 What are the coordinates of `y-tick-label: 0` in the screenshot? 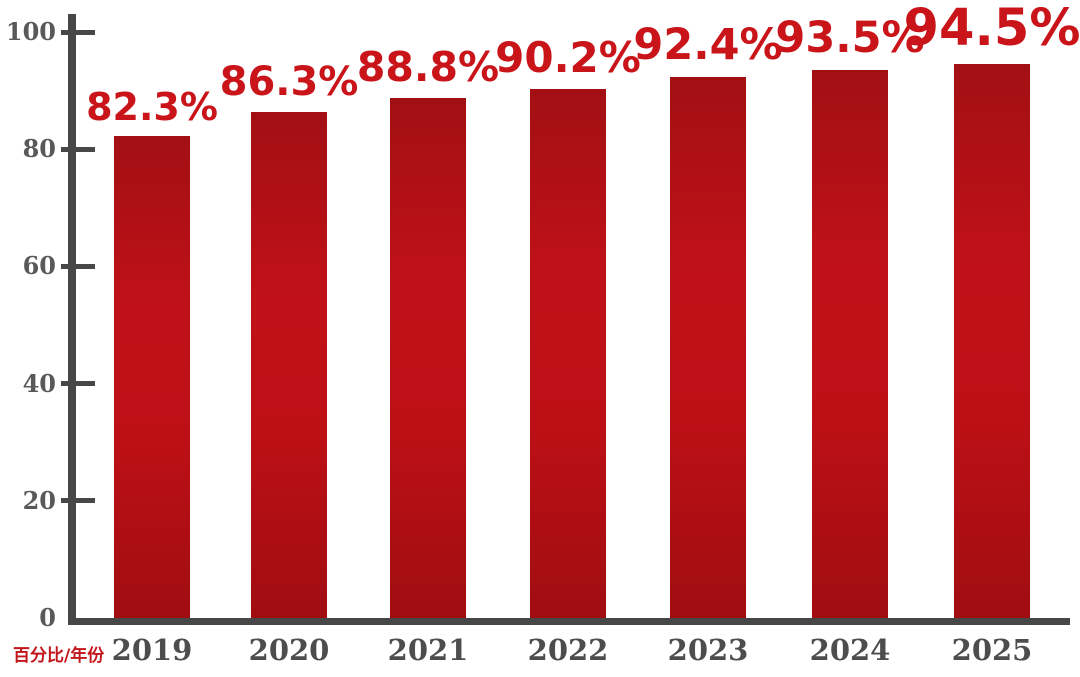 It's located at (47, 617).